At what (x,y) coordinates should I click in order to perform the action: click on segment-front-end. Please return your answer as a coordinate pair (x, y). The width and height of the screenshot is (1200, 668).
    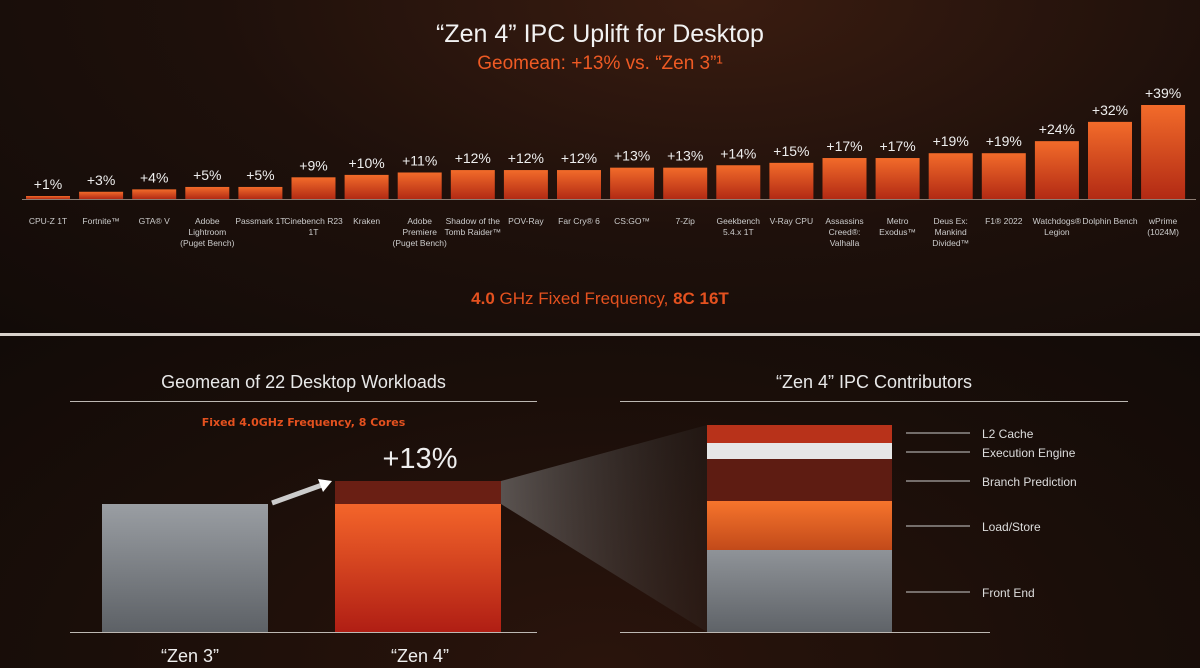
    Looking at the image, I should click on (799, 591).